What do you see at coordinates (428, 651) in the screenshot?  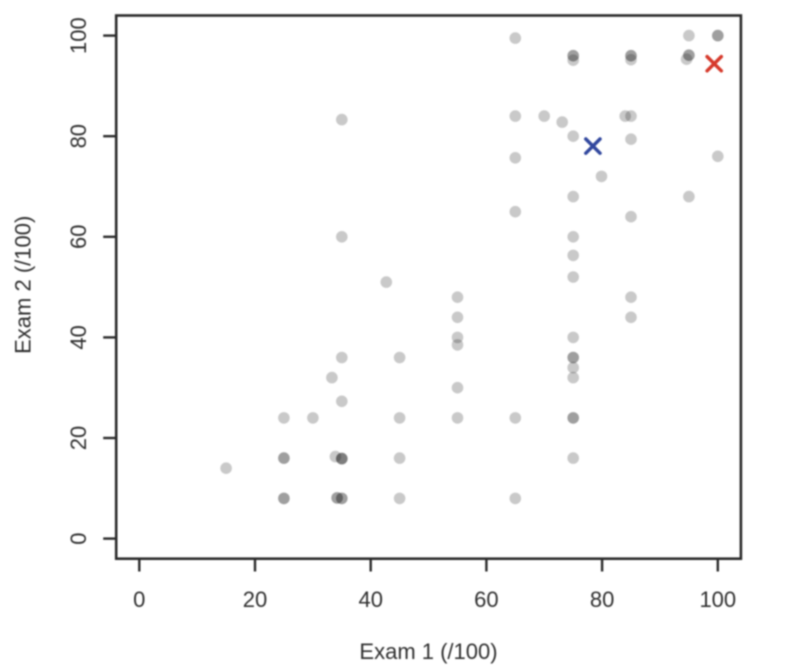 I see `svg-text: Exam 1 (/100)` at bounding box center [428, 651].